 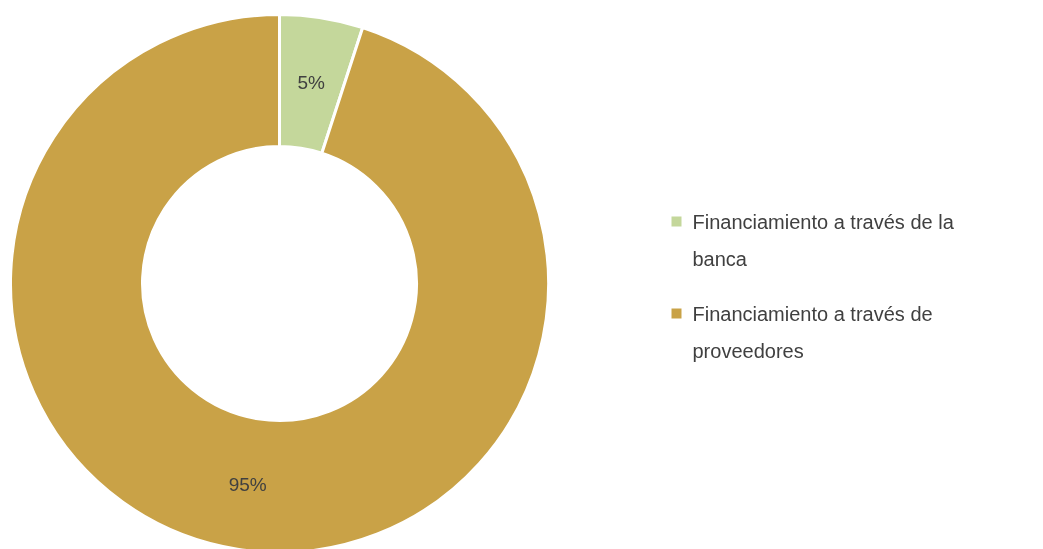 I want to click on data-label: 5%, so click(x=311, y=83).